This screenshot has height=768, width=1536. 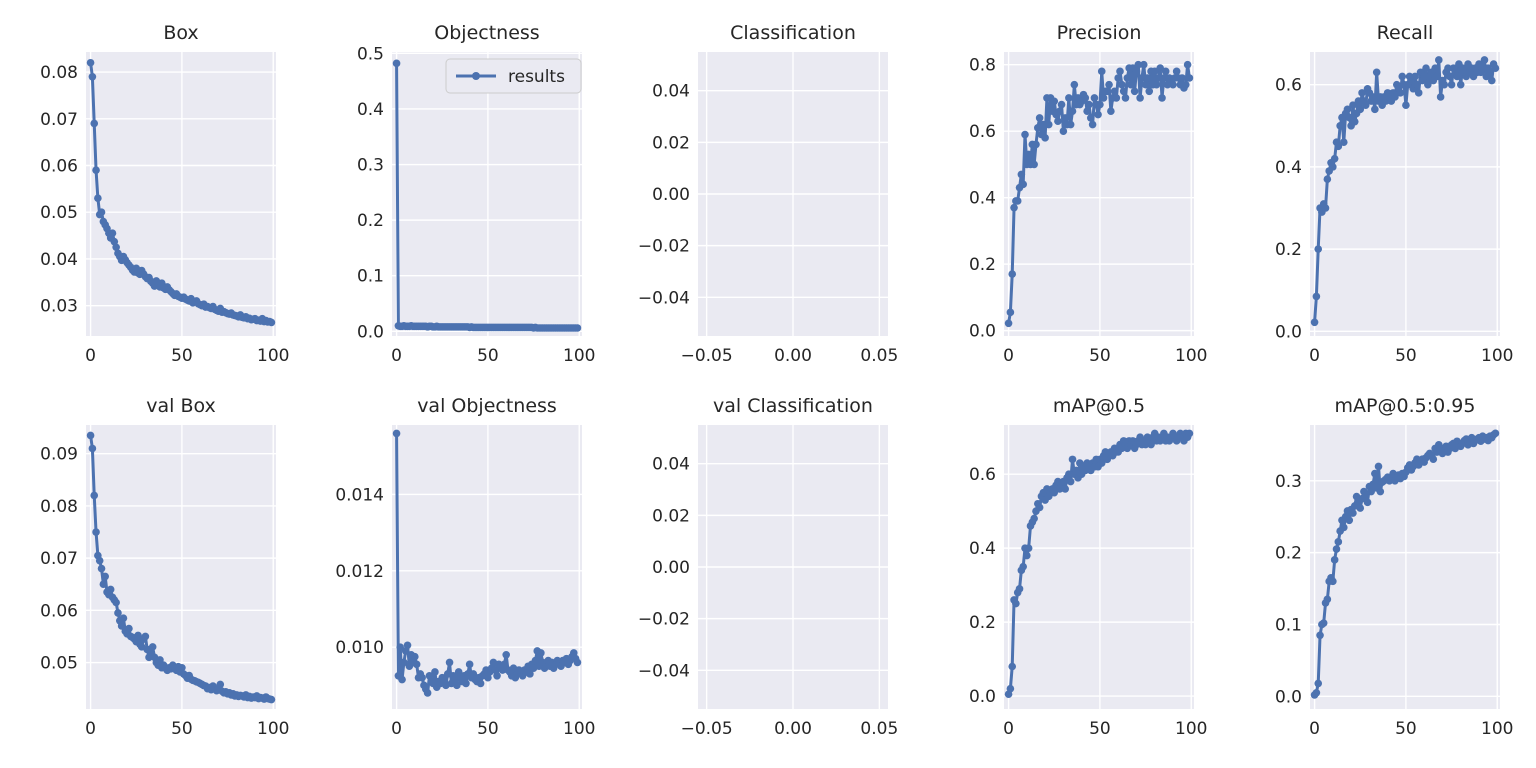 What do you see at coordinates (982, 475) in the screenshot?
I see `y-tick-label: 0.6` at bounding box center [982, 475].